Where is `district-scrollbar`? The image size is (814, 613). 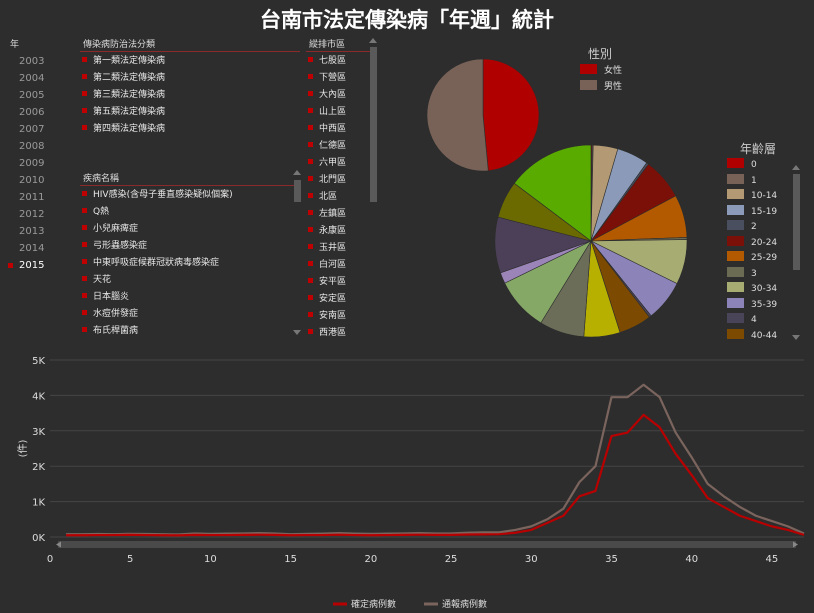
district-scrollbar is located at coordinates (373, 188).